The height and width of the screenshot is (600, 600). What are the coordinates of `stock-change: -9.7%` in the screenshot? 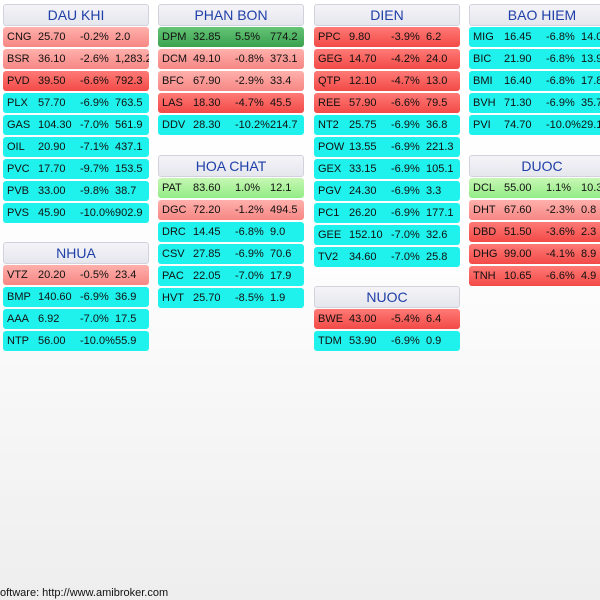 It's located at (94, 169).